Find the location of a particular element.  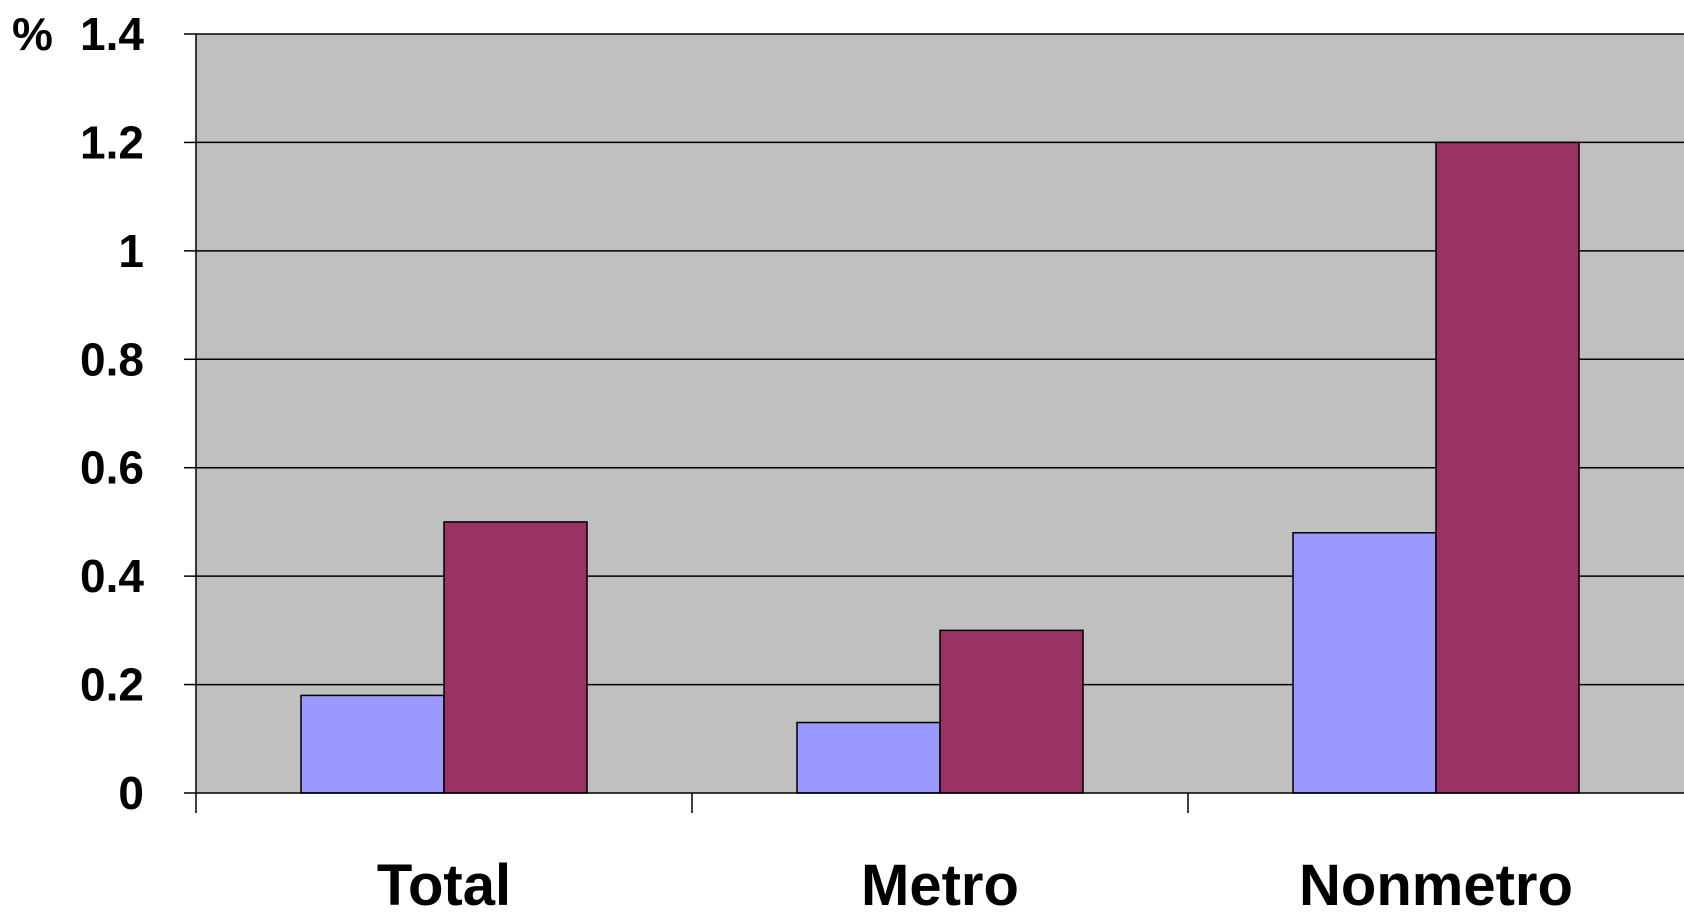

x-category-label: Nonmetro is located at coordinates (1436, 882).